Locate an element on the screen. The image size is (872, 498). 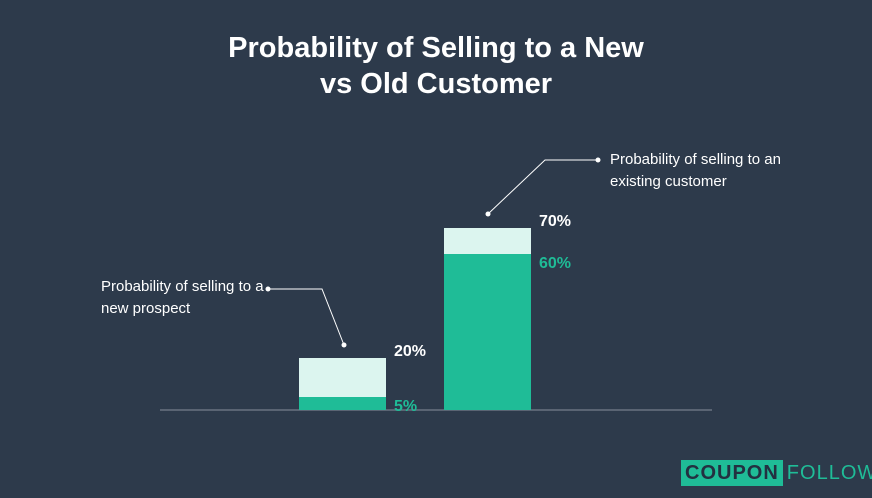
annotation: Probability of selling to a new prospect is located at coordinates (182, 297).